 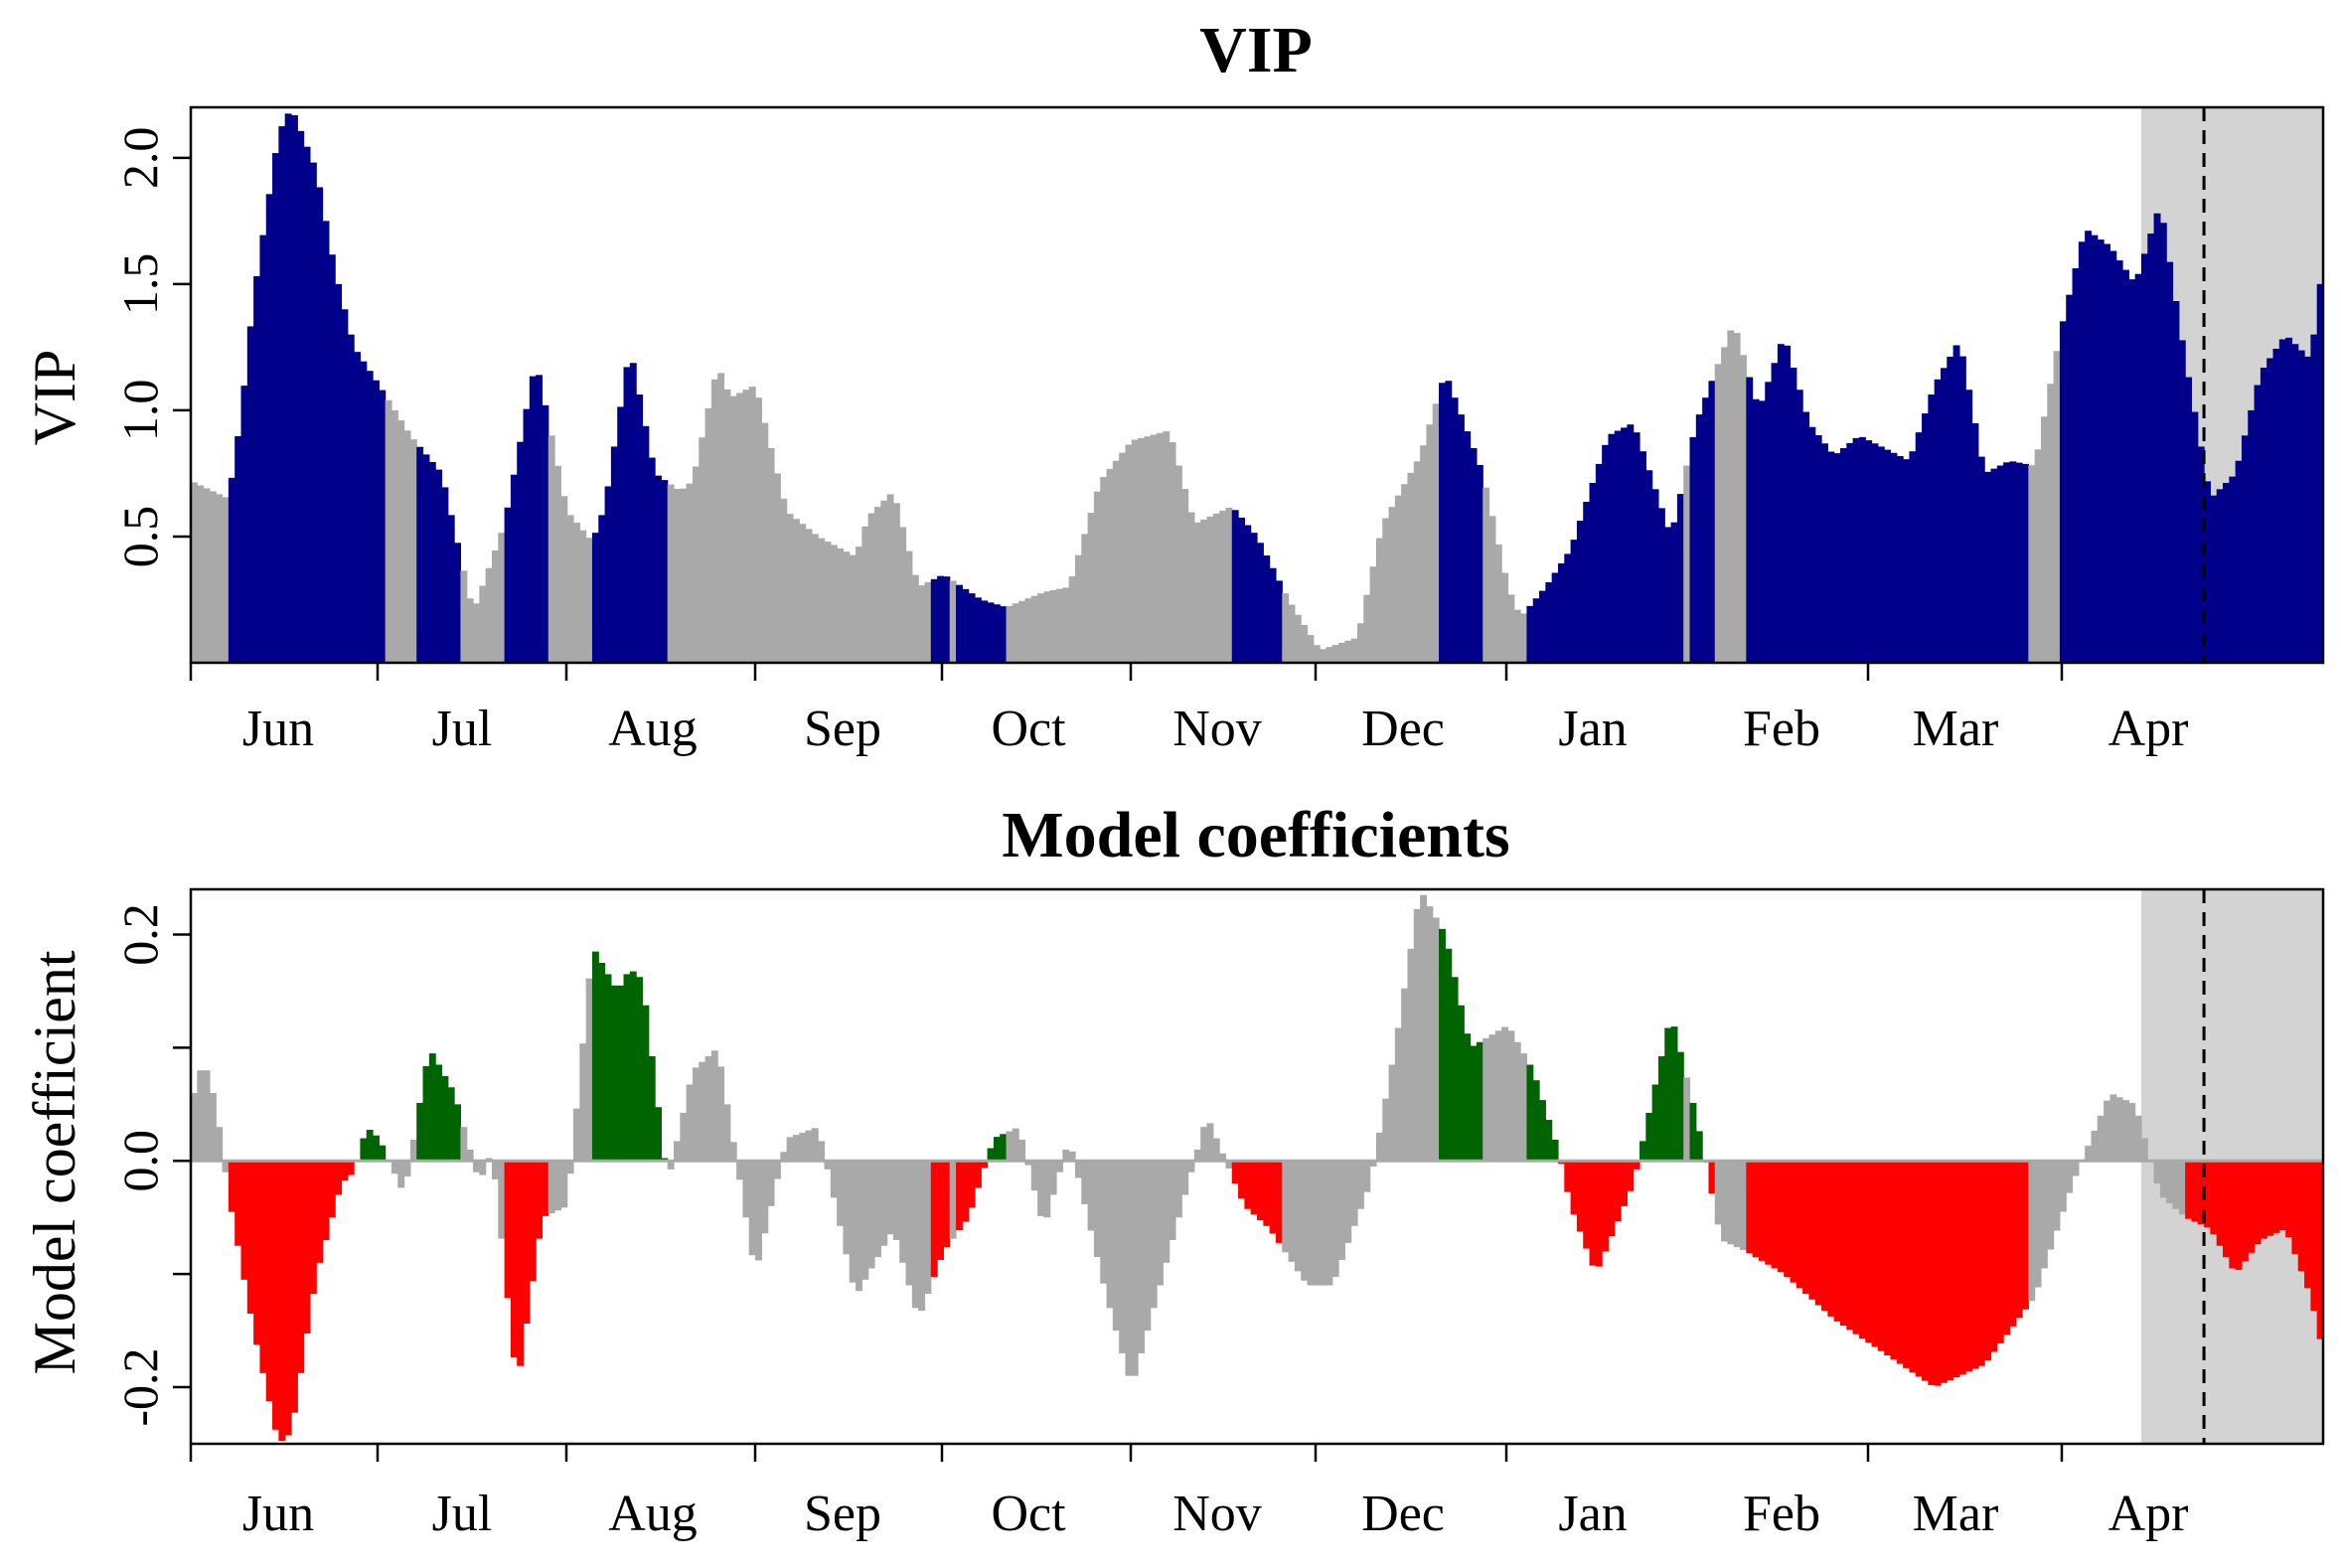 What do you see at coordinates (278, 1514) in the screenshot?
I see `coefficient-month-label: Jun` at bounding box center [278, 1514].